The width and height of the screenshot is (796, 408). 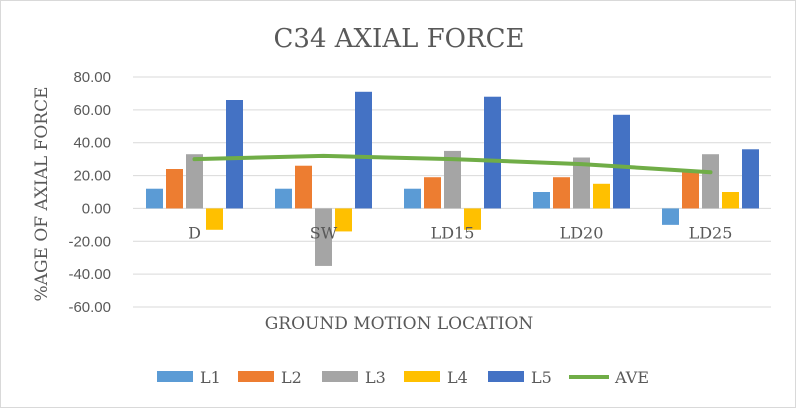 What do you see at coordinates (174, 189) in the screenshot?
I see `bar-l2-d` at bounding box center [174, 189].